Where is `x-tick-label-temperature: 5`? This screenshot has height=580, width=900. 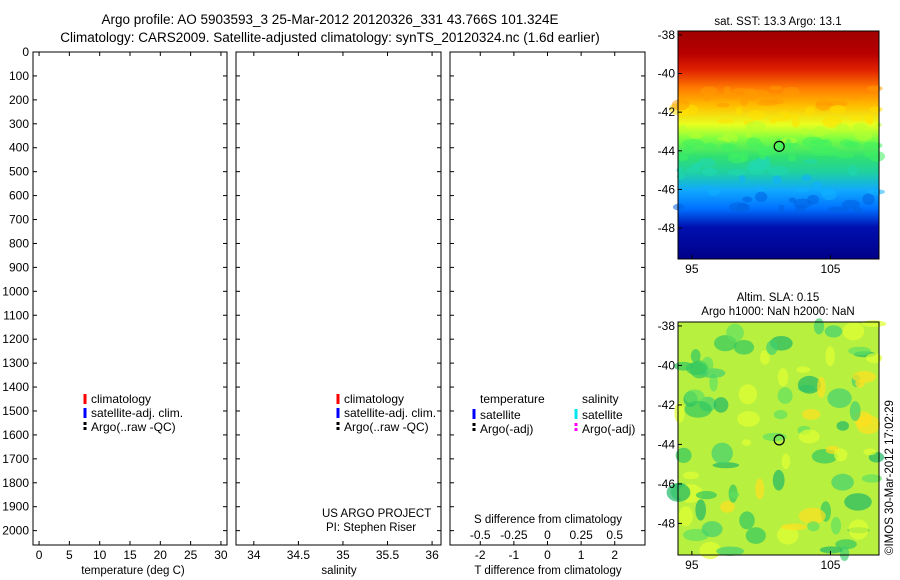 x-tick-label-temperature: 5 is located at coordinates (69, 555).